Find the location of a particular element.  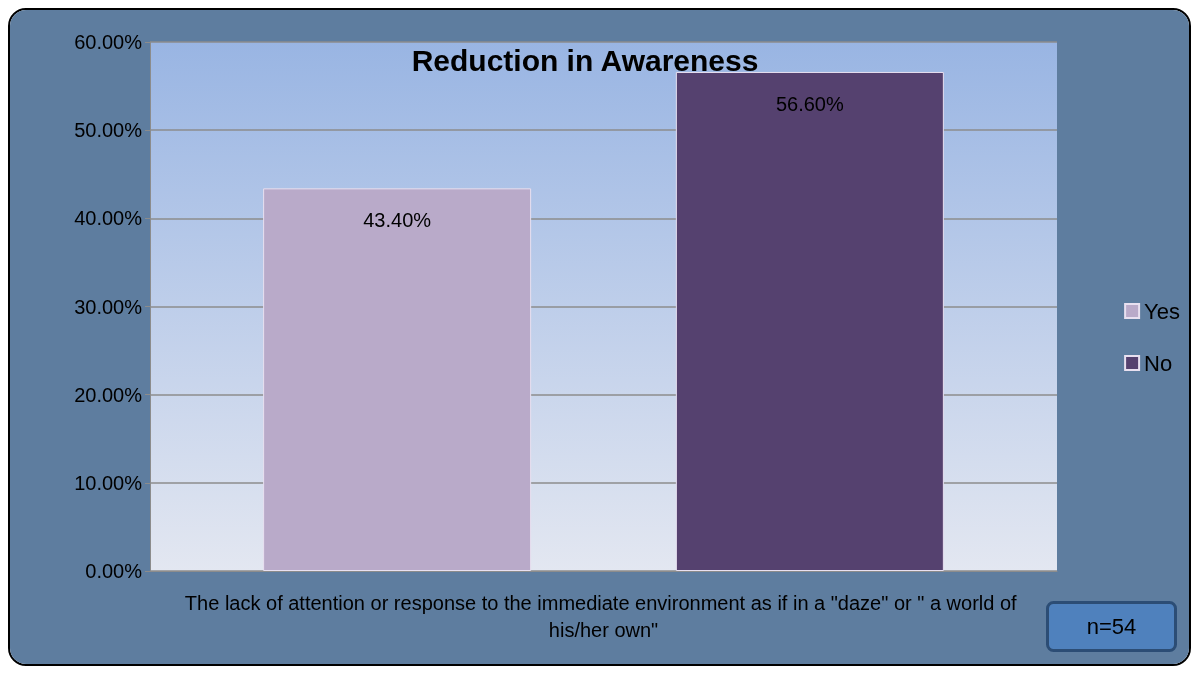

data-label: 43.40% is located at coordinates (397, 220).